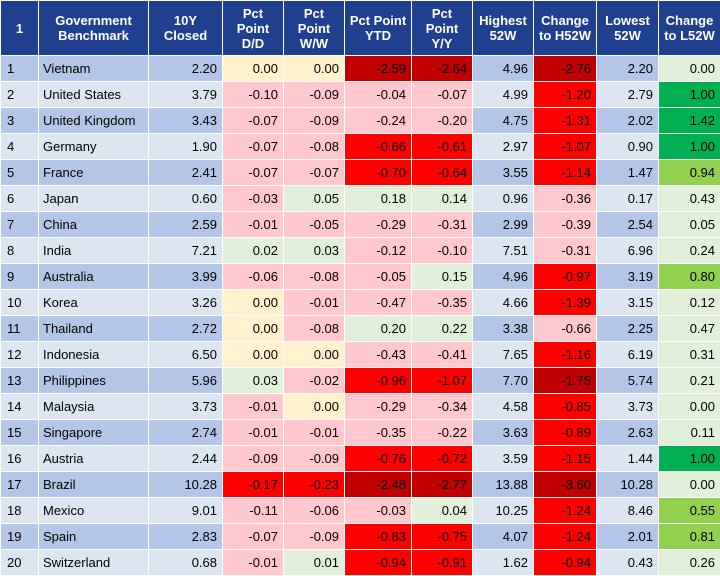 This screenshot has height=576, width=720. What do you see at coordinates (253, 198) in the screenshot?
I see `cell-dd: -0.03` at bounding box center [253, 198].